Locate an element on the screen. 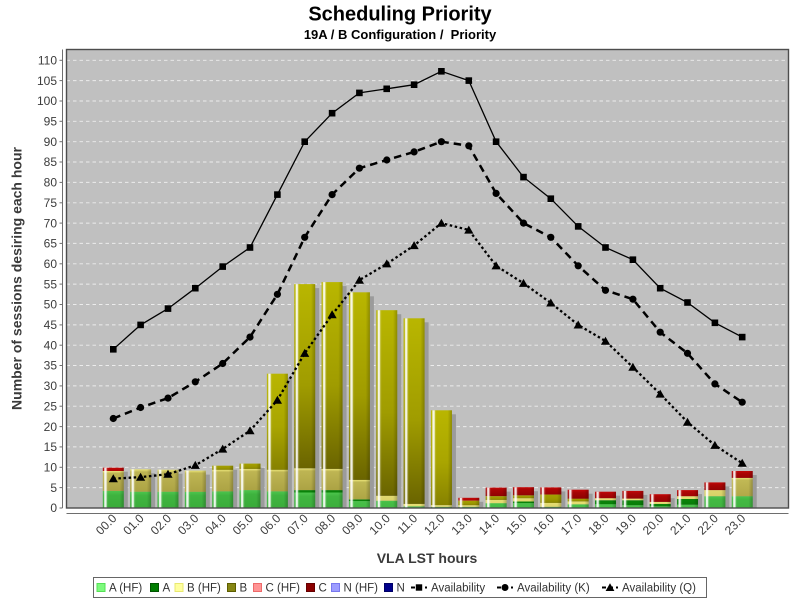 This screenshot has width=800, height=605. svg-text: 95 is located at coordinates (51, 122).